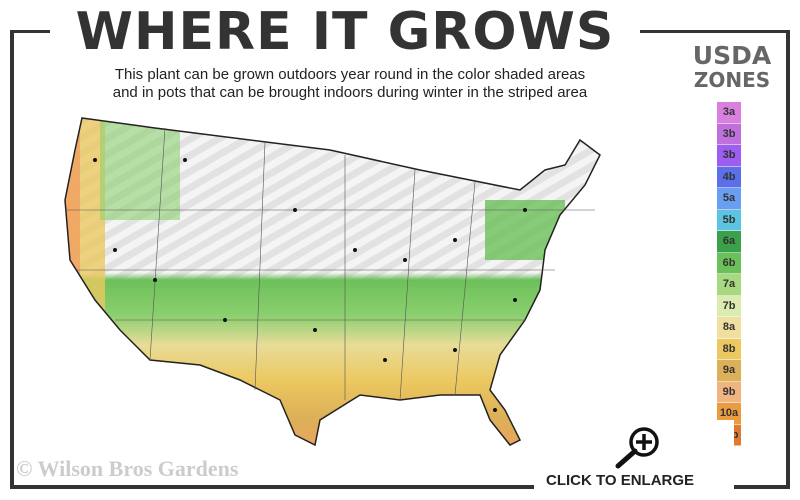  I want to click on usda-zones-heading: USDA ZONES, so click(732, 66).